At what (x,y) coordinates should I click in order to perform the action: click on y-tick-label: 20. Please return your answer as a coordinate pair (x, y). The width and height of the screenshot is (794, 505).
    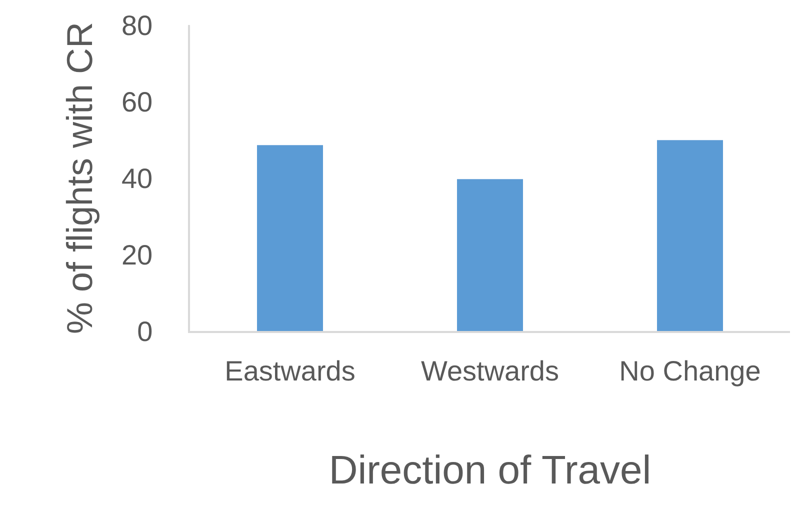
    Looking at the image, I should click on (137, 254).